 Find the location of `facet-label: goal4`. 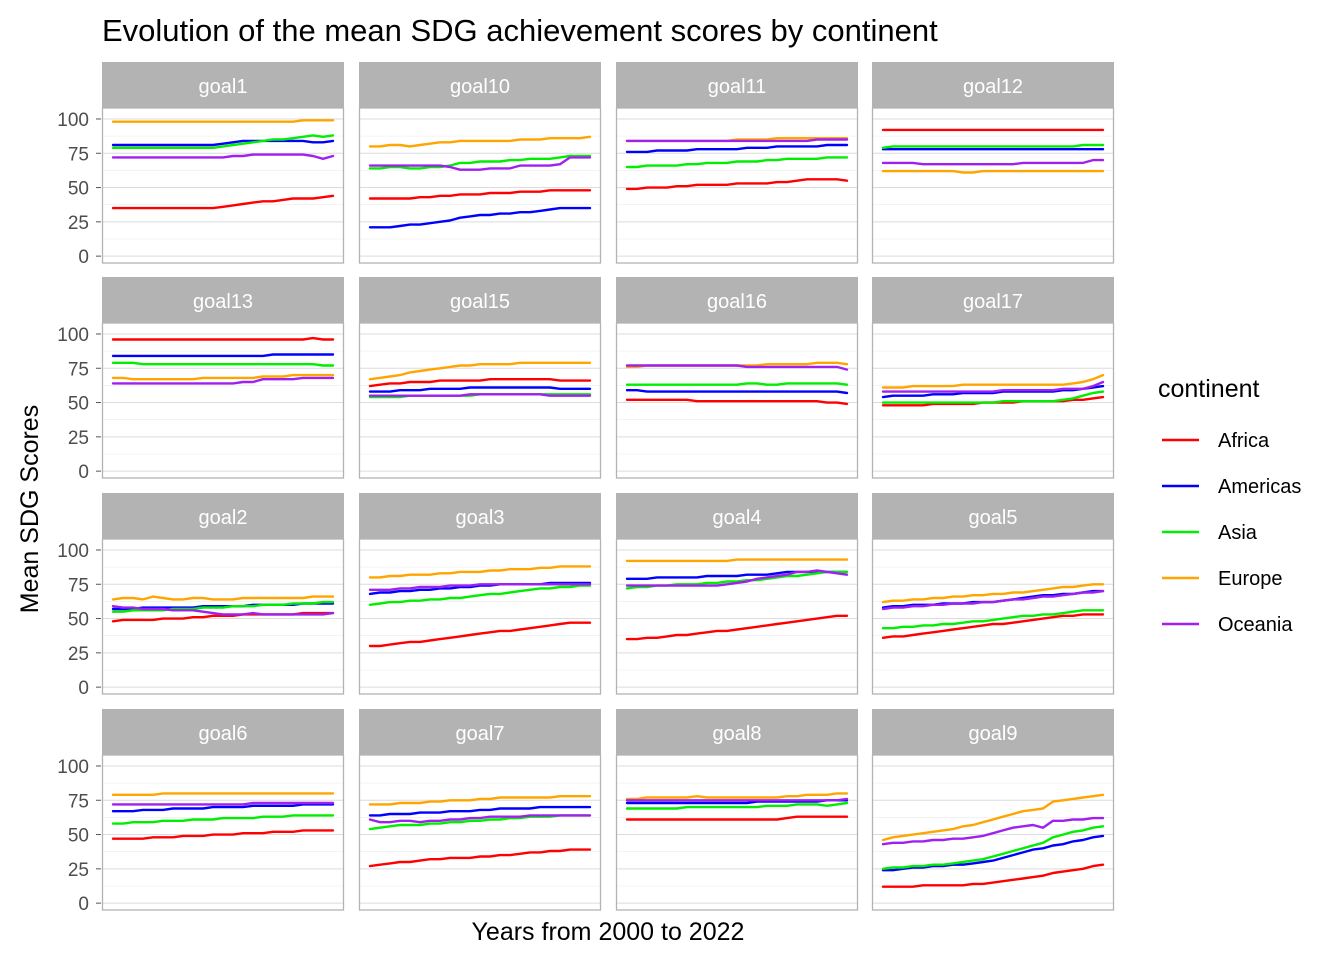

facet-label: goal4 is located at coordinates (737, 518).